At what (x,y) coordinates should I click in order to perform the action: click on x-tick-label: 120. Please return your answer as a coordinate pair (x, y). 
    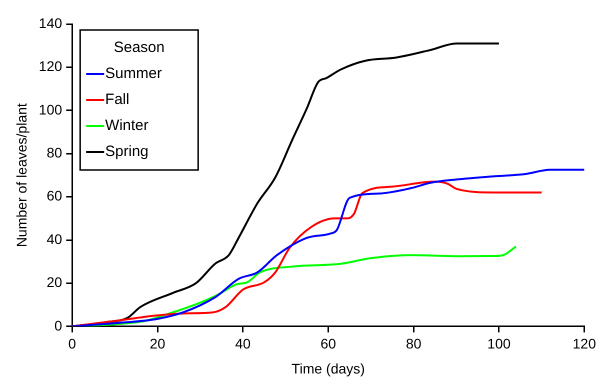
    Looking at the image, I should click on (584, 344).